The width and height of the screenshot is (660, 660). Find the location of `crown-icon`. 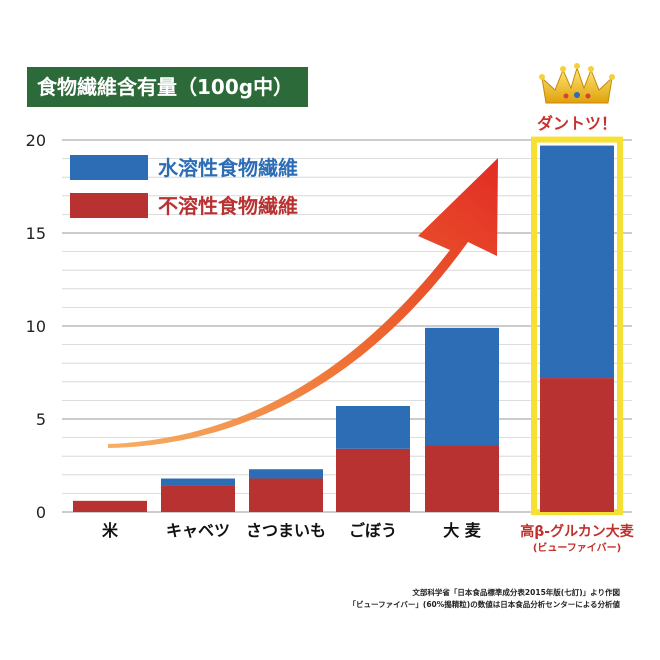

crown-icon is located at coordinates (577, 83).